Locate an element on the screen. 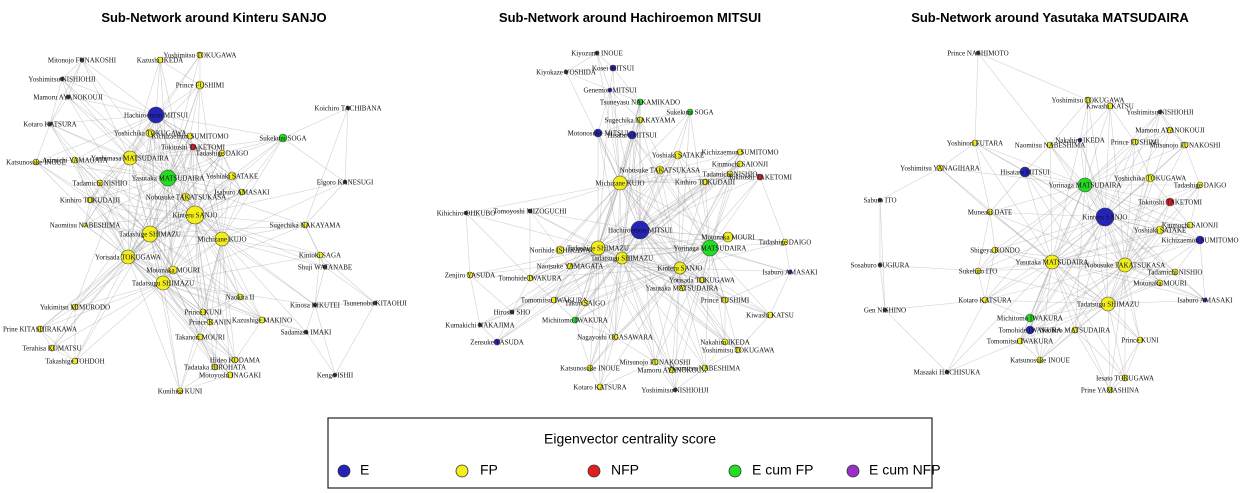 The height and width of the screenshot is (493, 1254). node-label: Michizane KUJO is located at coordinates (619, 184).